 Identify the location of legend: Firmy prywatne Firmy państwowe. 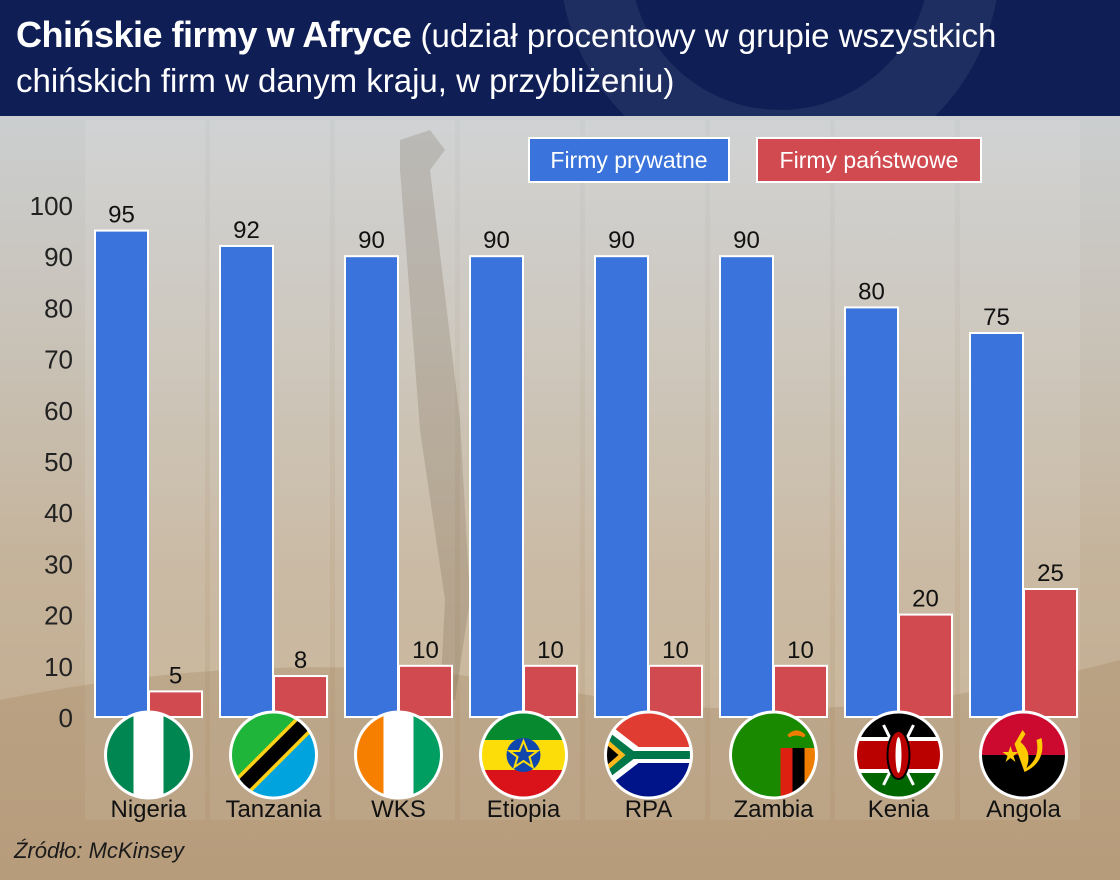
(755, 160).